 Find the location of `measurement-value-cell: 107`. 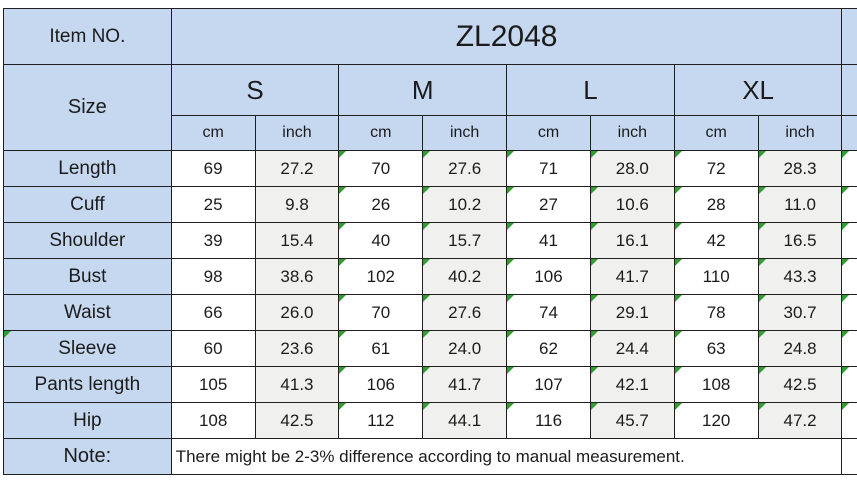

measurement-value-cell: 107 is located at coordinates (548, 384).